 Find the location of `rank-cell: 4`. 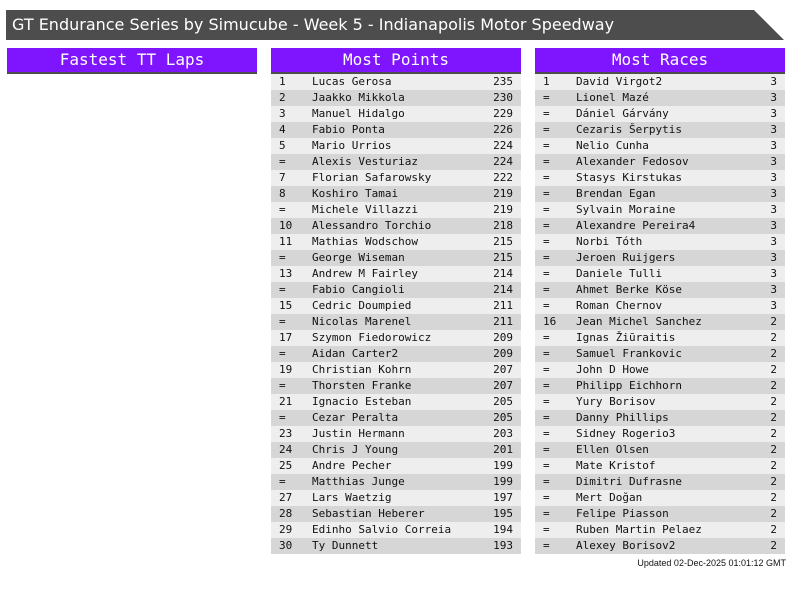

rank-cell: 4 is located at coordinates (282, 129).